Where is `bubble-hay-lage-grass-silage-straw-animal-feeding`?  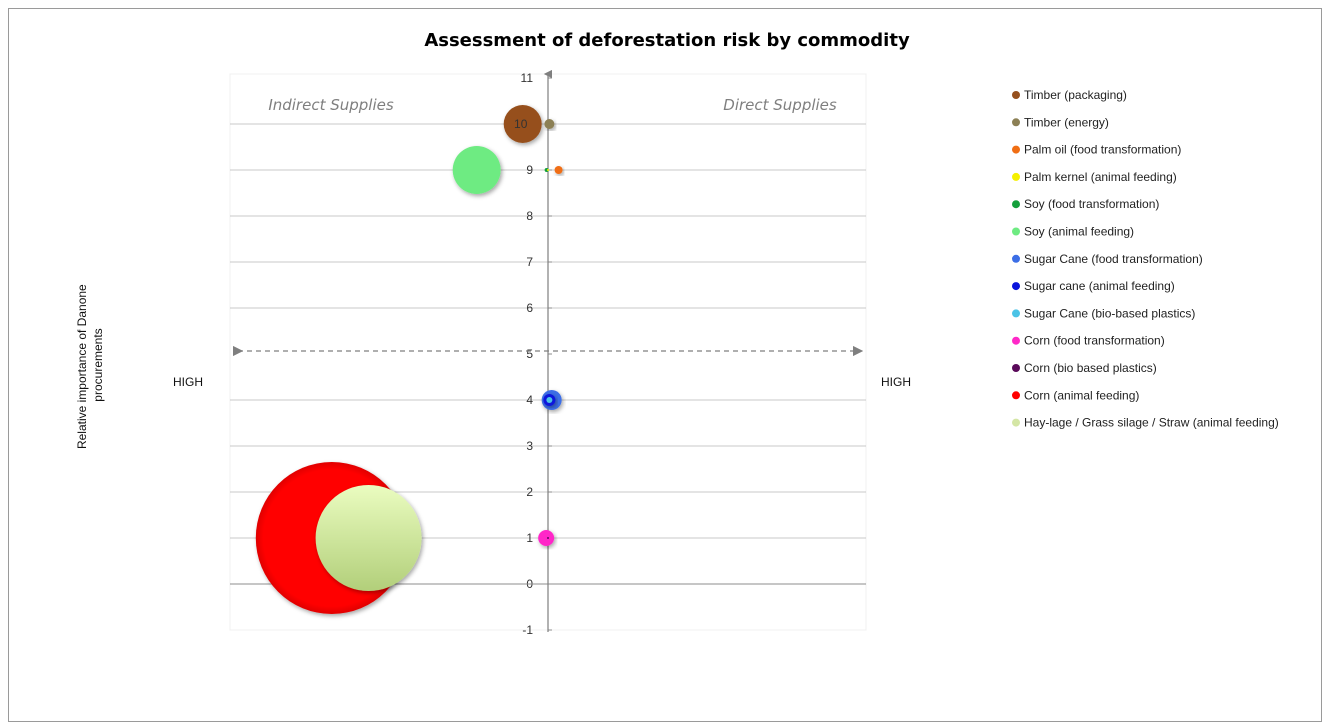 bubble-hay-lage-grass-silage-straw-animal-feeding is located at coordinates (368, 538).